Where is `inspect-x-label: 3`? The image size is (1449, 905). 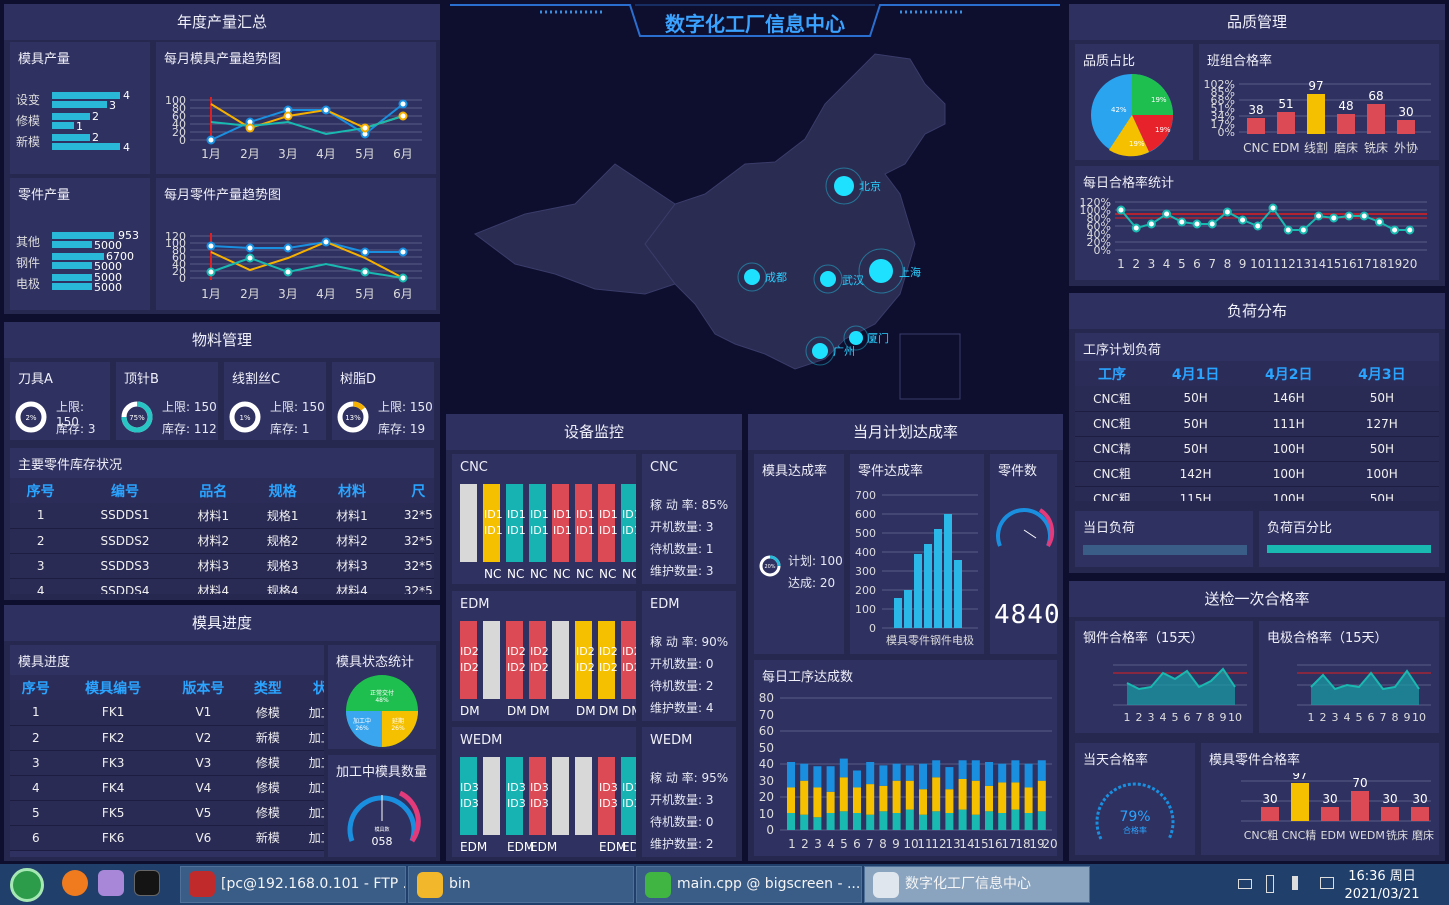
inspect-x-label: 3 is located at coordinates (1335, 717).